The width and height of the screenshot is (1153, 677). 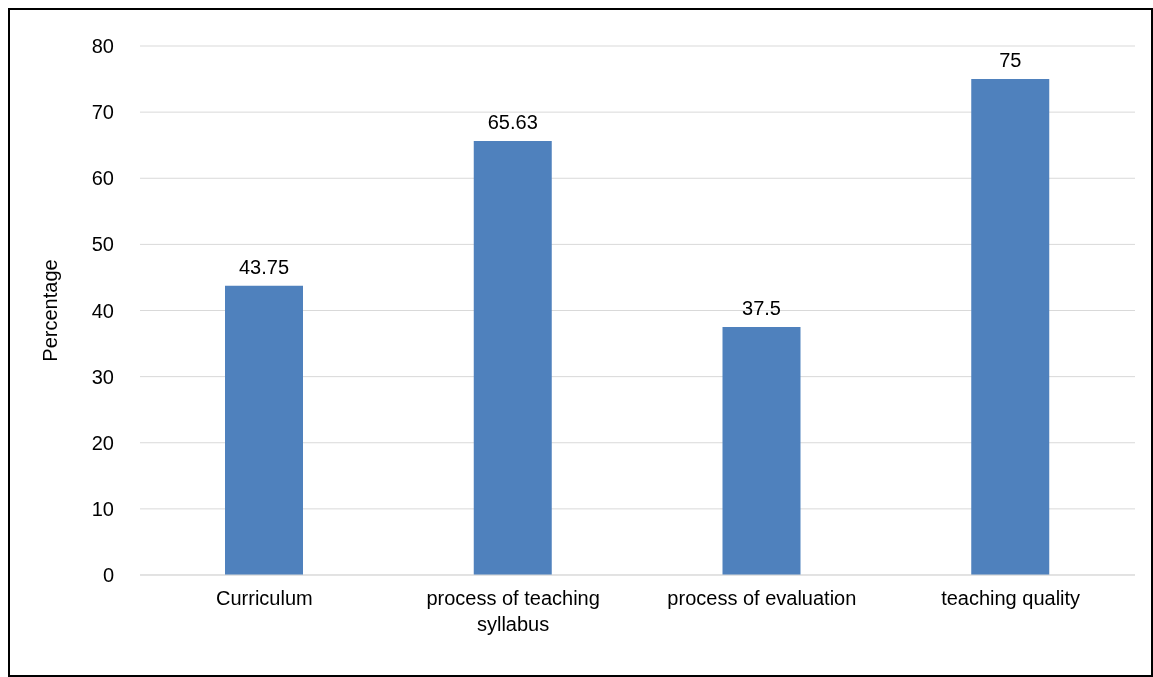 What do you see at coordinates (1011, 598) in the screenshot?
I see `x-tick-label: teaching quality` at bounding box center [1011, 598].